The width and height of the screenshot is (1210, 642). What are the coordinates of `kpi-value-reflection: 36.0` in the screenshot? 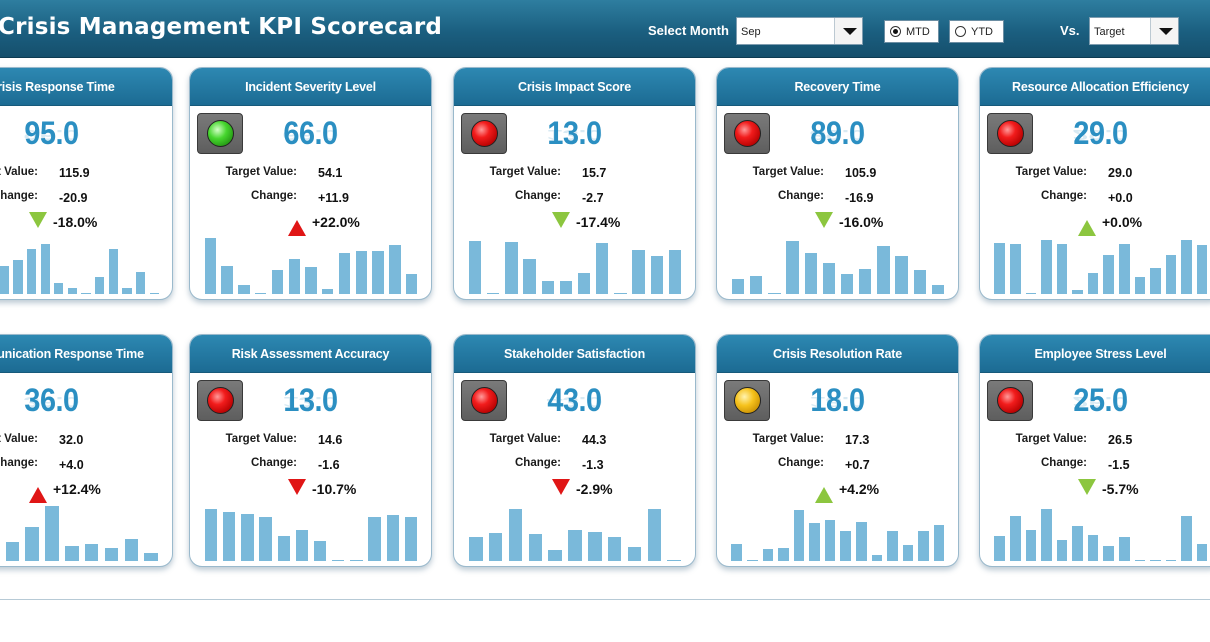 It's located at (51, 401).